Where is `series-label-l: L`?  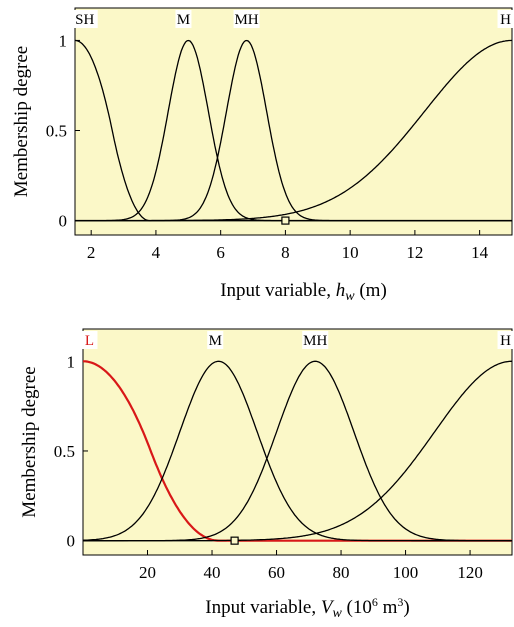 series-label-l: L is located at coordinates (89, 341).